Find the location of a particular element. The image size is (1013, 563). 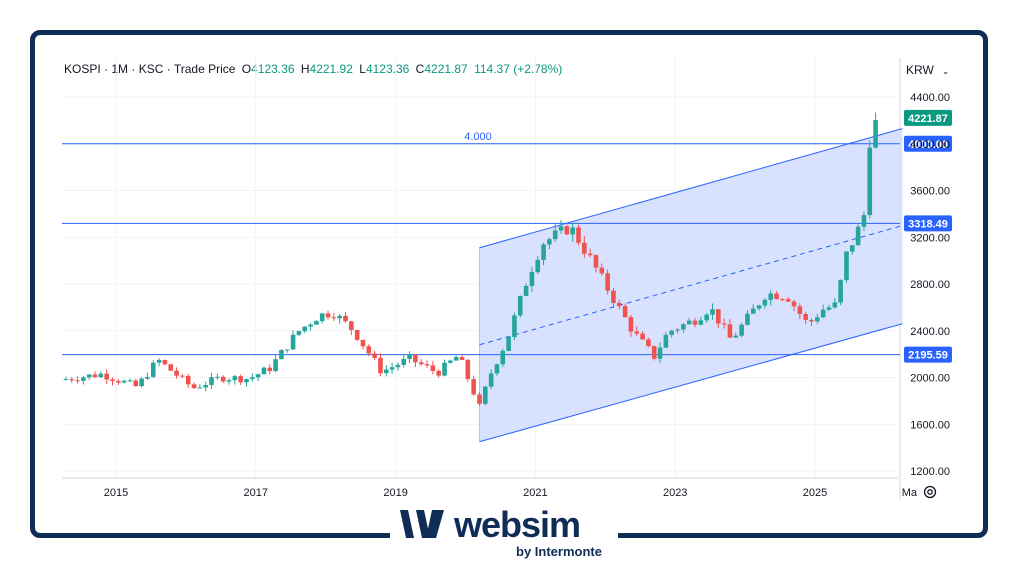

y-tick-label: 4000.00 is located at coordinates (930, 145).